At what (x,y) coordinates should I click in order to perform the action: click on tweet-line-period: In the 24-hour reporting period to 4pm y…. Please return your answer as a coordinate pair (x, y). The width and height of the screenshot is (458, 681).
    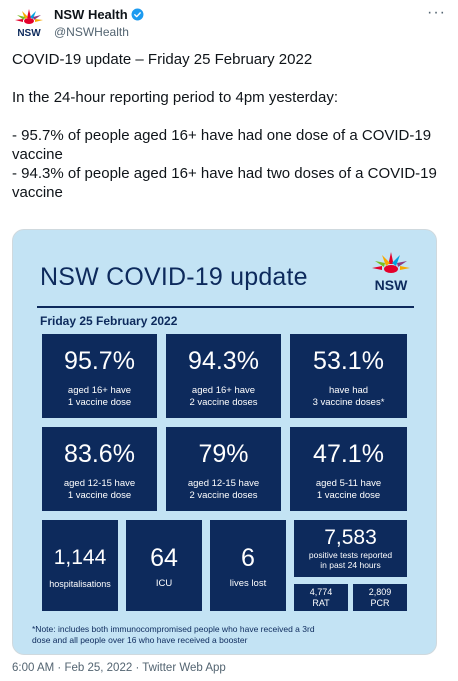
    Looking at the image, I should click on (175, 97).